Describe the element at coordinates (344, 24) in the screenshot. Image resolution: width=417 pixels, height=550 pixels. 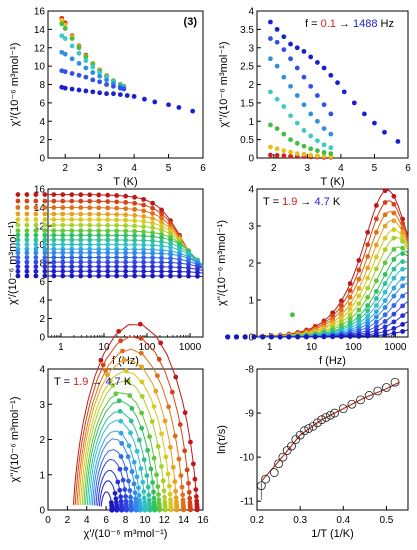
I see `annotation-part-2: →` at that location.